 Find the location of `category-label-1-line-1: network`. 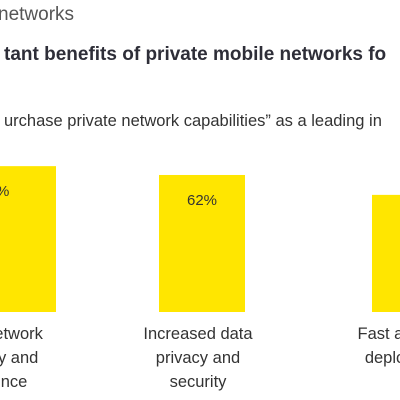

category-label-1-line-1: network is located at coordinates (22, 334).